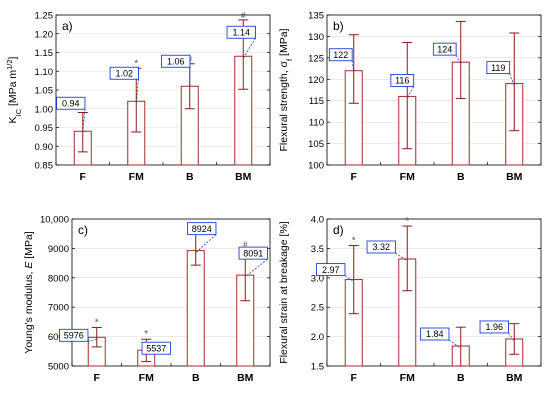 The height and width of the screenshot is (412, 550). I want to click on y-tick-label: 100, so click(316, 166).